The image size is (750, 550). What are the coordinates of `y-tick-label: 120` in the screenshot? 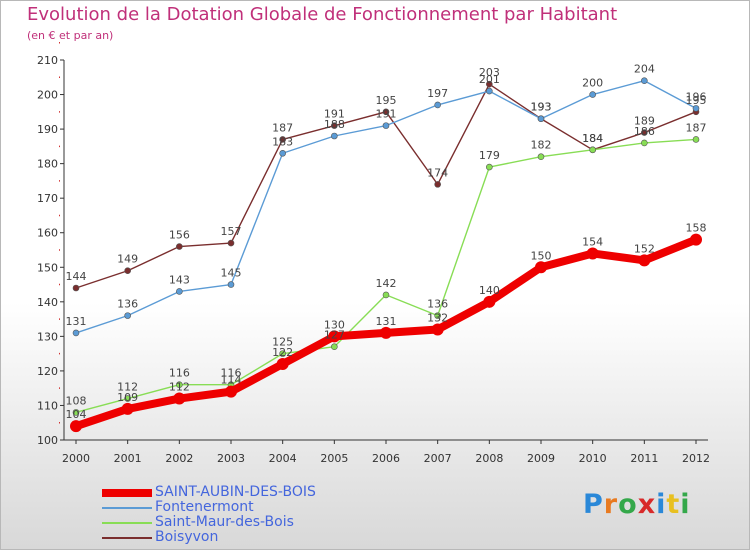 It's located at (47, 371).